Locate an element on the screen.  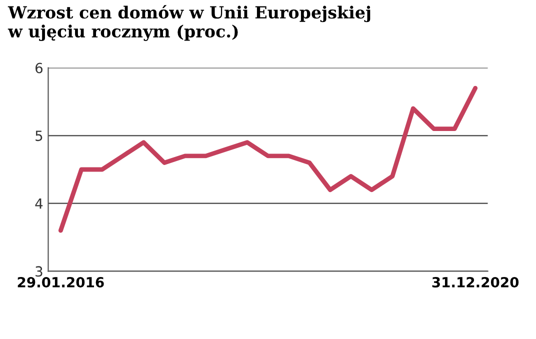
x-tick-label: 29.01.2016 is located at coordinates (61, 282).